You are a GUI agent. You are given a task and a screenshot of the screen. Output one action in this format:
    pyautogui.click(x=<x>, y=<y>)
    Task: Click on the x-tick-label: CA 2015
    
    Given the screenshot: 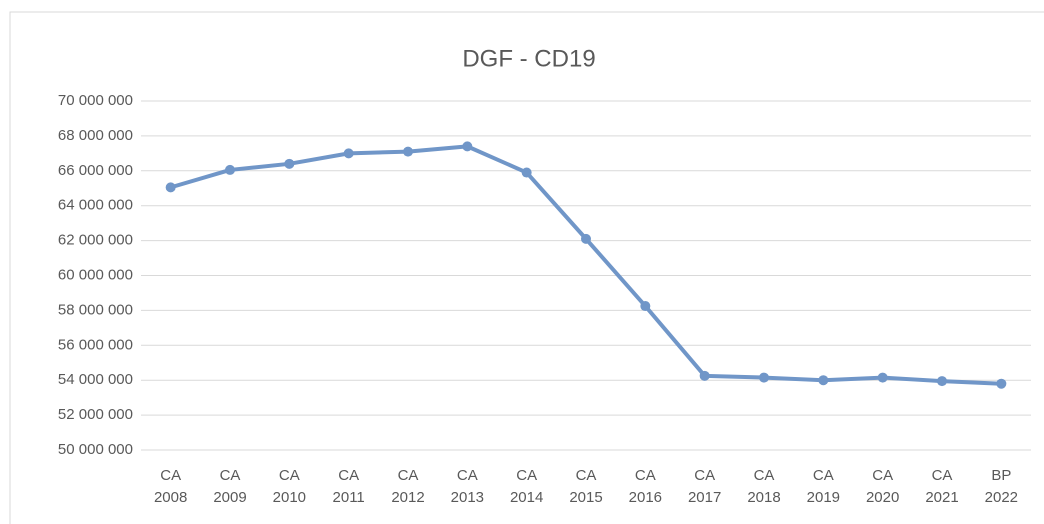 What is the action you would take?
    pyautogui.click(x=586, y=486)
    